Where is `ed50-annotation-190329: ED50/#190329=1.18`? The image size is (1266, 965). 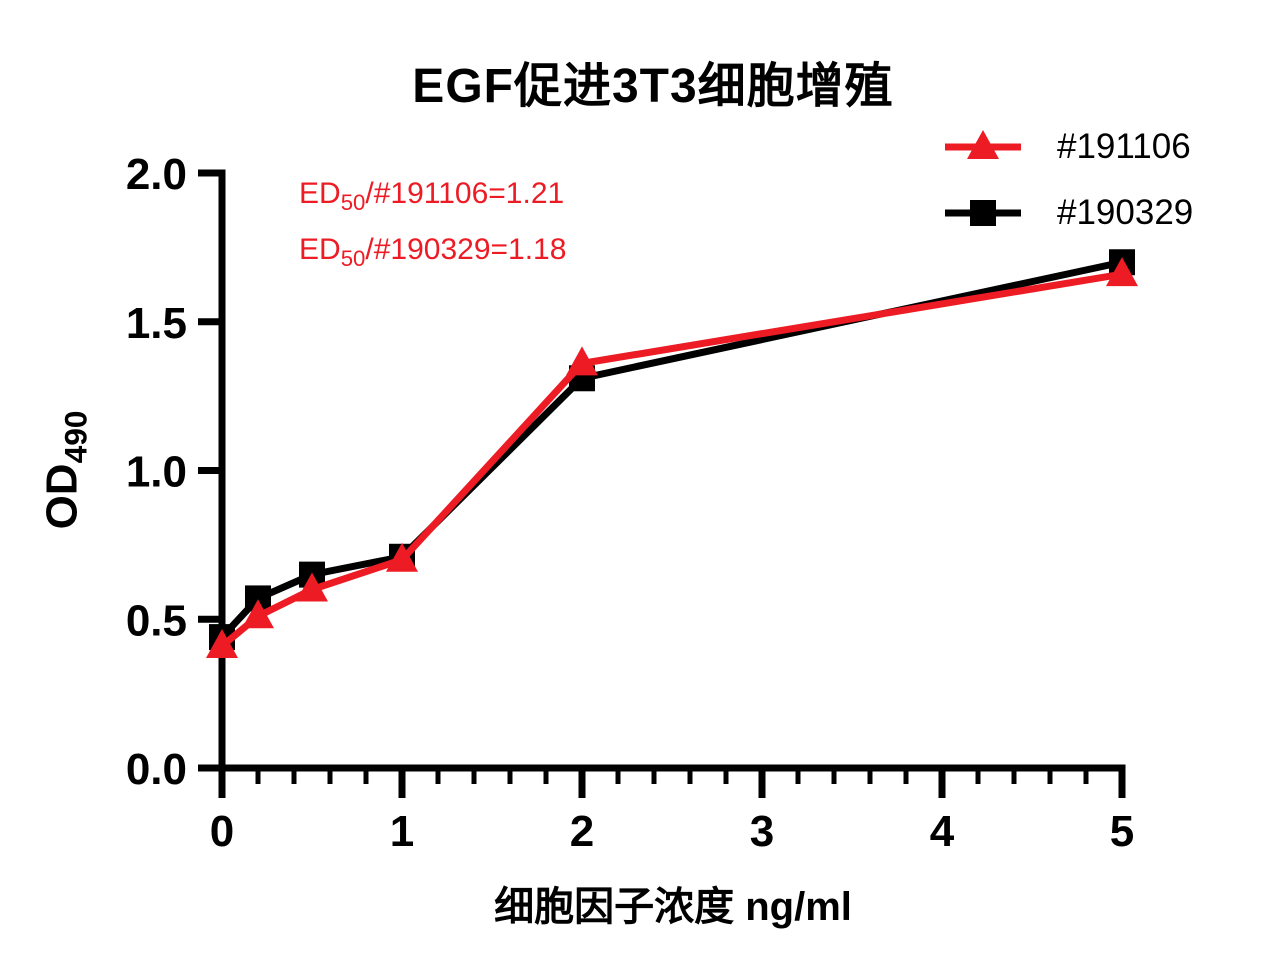
ed50-annotation-190329: ED50/#190329=1.18 is located at coordinates (432, 254).